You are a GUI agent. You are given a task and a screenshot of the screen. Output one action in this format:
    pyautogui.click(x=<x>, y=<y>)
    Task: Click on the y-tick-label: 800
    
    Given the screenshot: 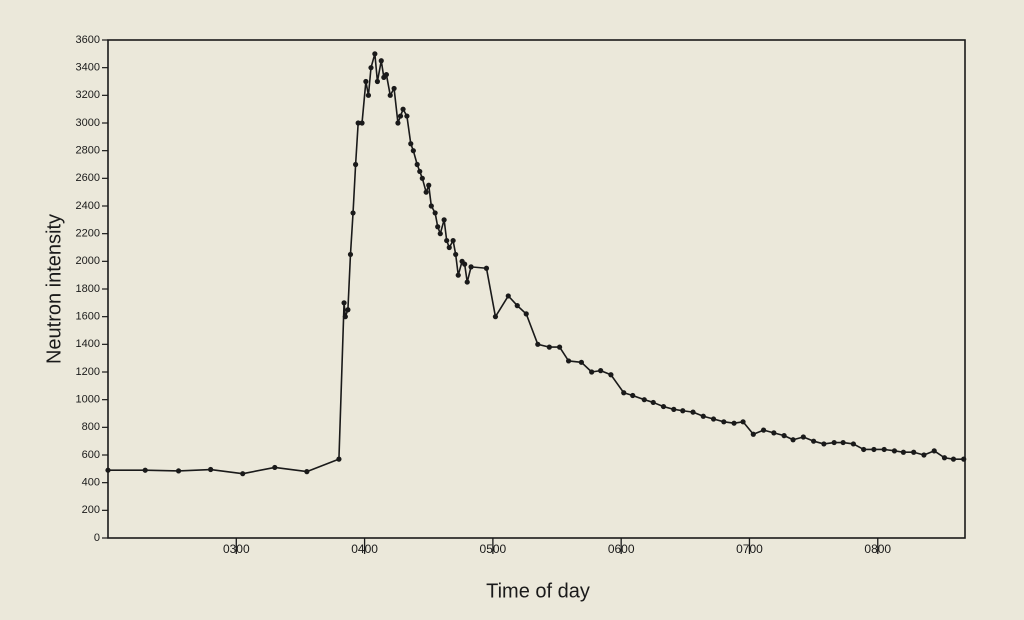 What is the action you would take?
    pyautogui.click(x=91, y=427)
    